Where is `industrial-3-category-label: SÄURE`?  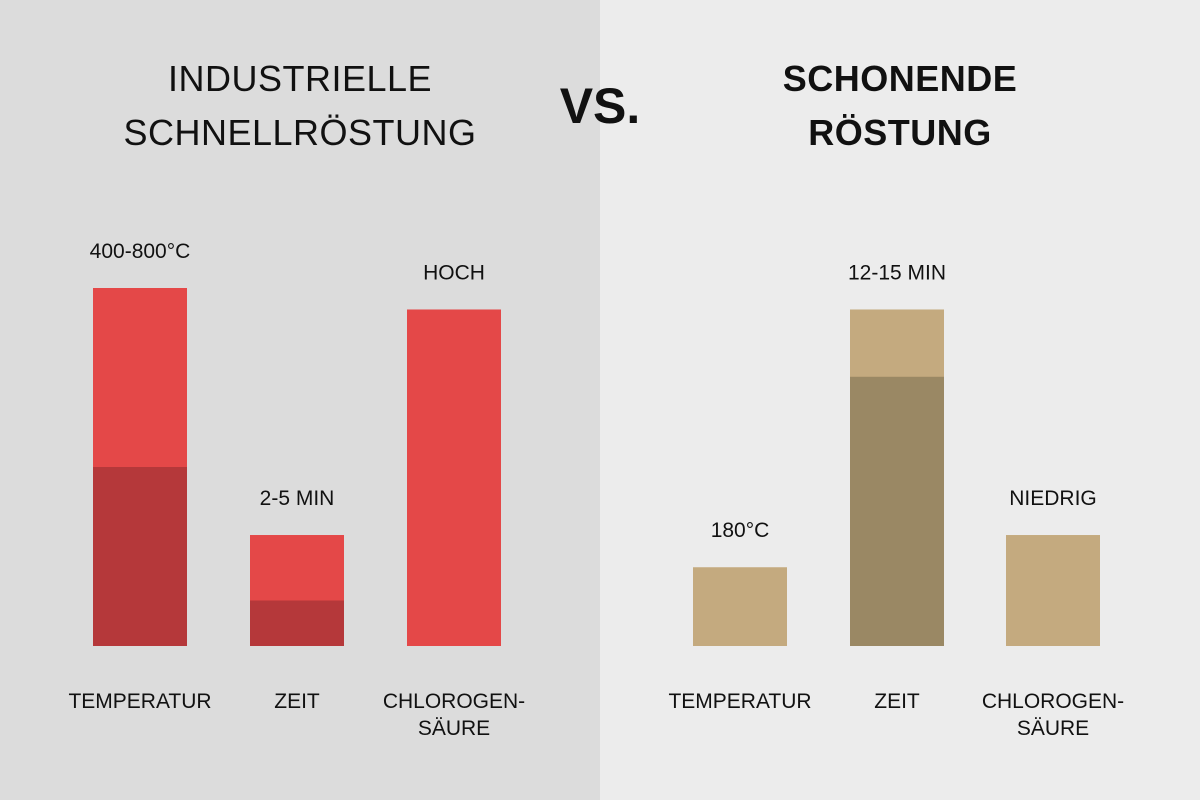 industrial-3-category-label: SÄURE is located at coordinates (454, 728).